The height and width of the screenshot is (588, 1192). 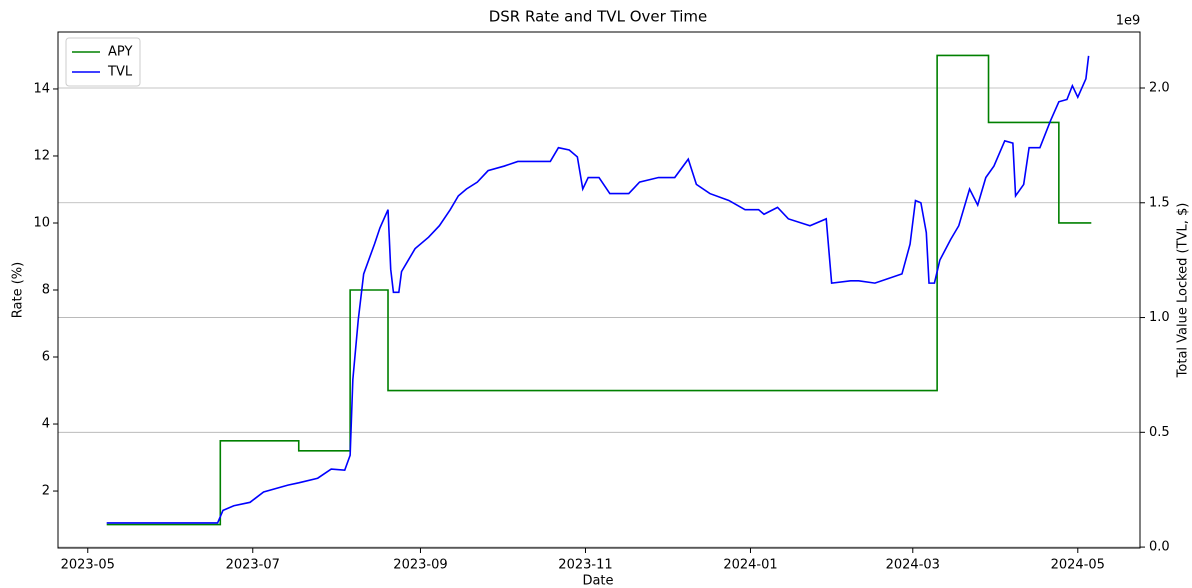 What do you see at coordinates (103, 62) in the screenshot?
I see `legend-box` at bounding box center [103, 62].